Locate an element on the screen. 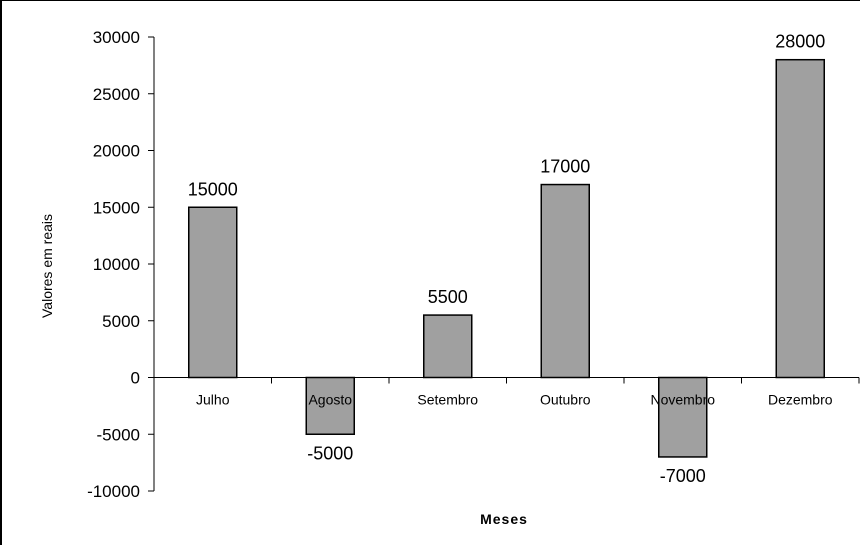  bar-julho is located at coordinates (213, 292).